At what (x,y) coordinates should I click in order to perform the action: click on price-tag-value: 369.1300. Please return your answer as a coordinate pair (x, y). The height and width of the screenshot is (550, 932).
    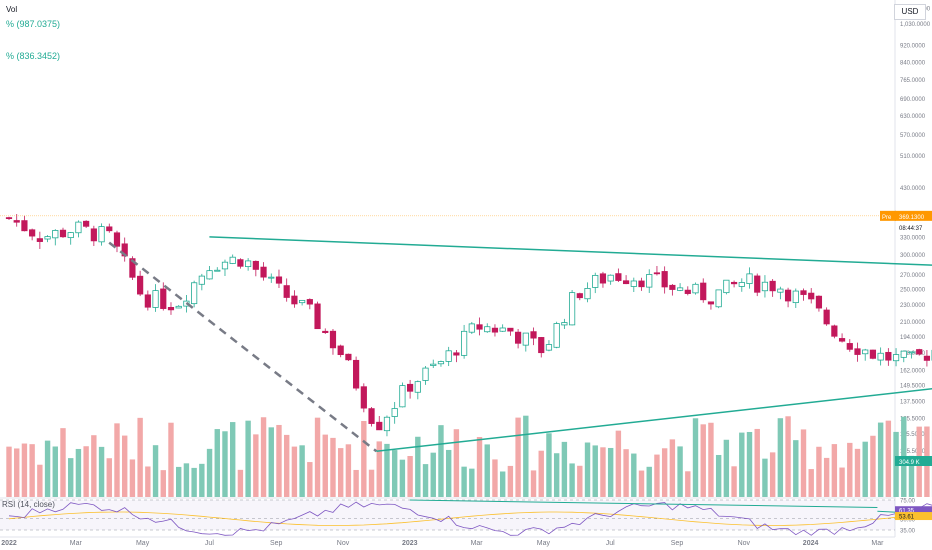
    Looking at the image, I should click on (912, 218).